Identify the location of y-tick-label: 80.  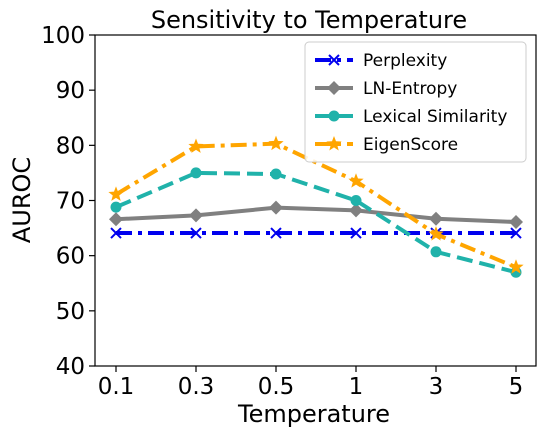
(70, 146).